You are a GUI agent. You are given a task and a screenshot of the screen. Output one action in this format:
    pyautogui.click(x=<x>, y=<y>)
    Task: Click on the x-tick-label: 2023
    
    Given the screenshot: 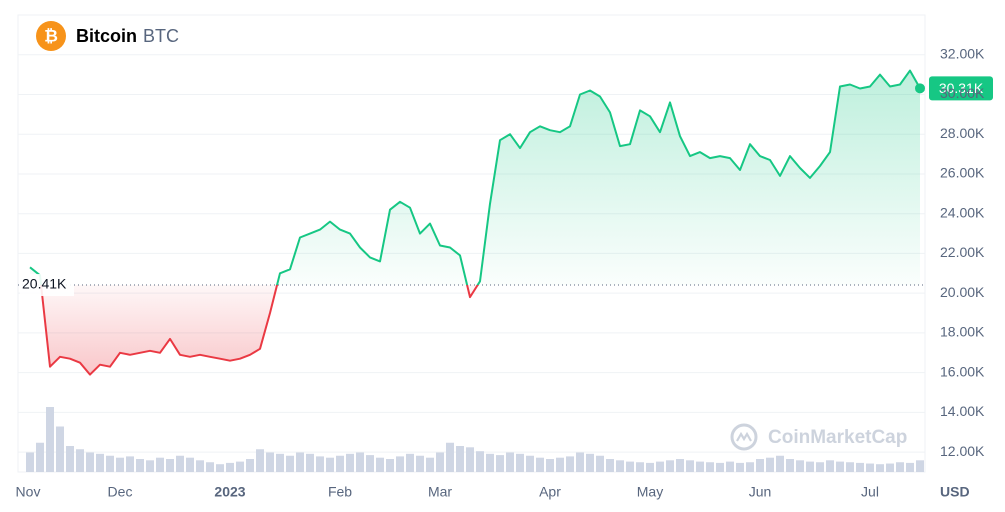 What is the action you would take?
    pyautogui.click(x=229, y=492)
    